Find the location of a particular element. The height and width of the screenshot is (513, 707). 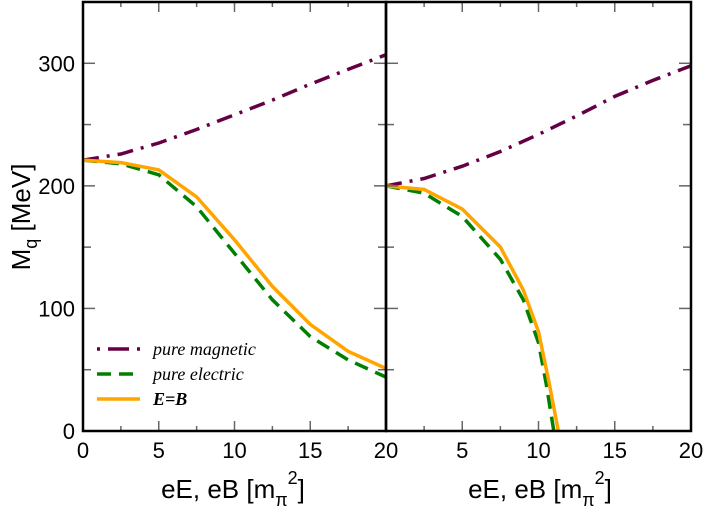

y-tick-label: 100 is located at coordinates (56, 308).